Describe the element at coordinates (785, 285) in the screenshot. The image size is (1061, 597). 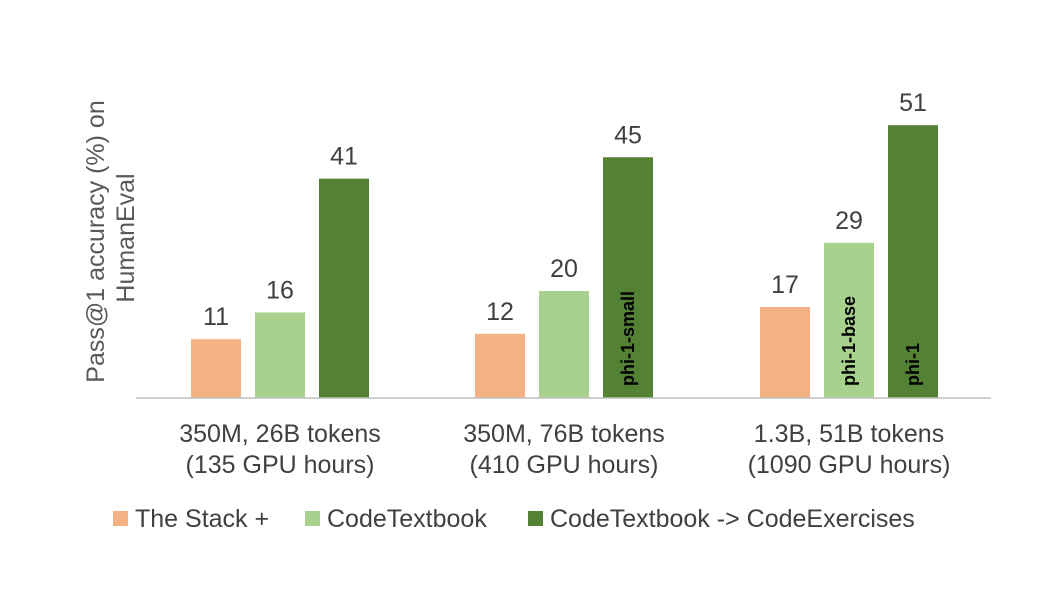
I see `data-label: 17` at that location.